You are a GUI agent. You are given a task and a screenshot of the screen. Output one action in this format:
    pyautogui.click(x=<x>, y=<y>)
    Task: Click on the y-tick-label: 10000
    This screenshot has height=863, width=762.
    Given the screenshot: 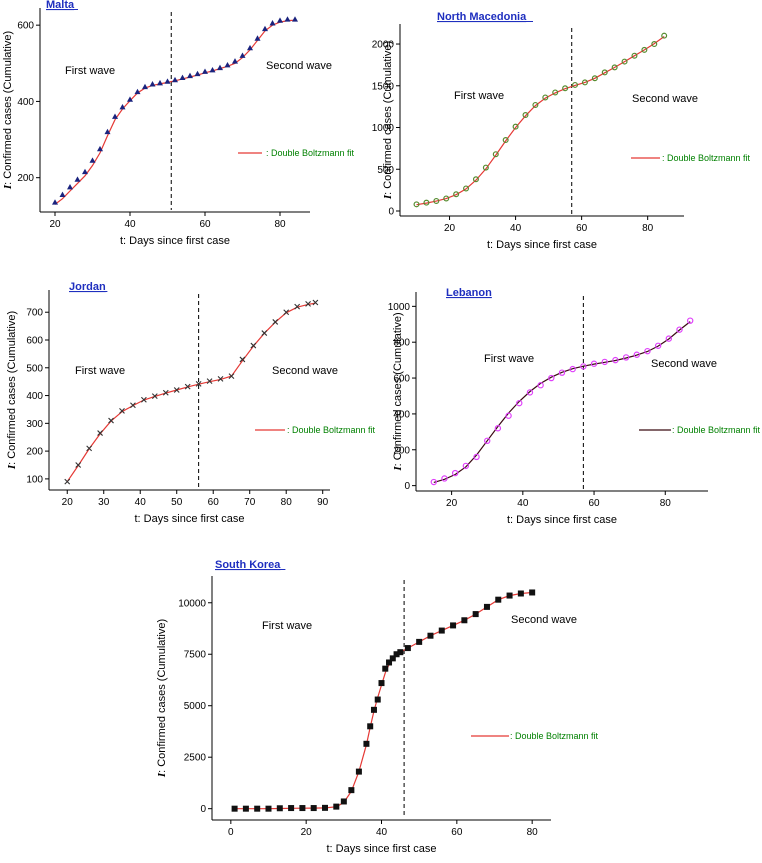 What is the action you would take?
    pyautogui.click(x=192, y=603)
    